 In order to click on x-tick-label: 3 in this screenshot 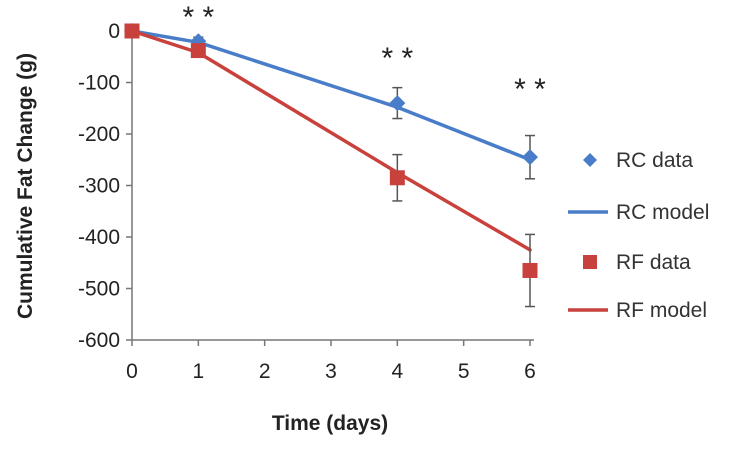, I will do `click(331, 371)`.